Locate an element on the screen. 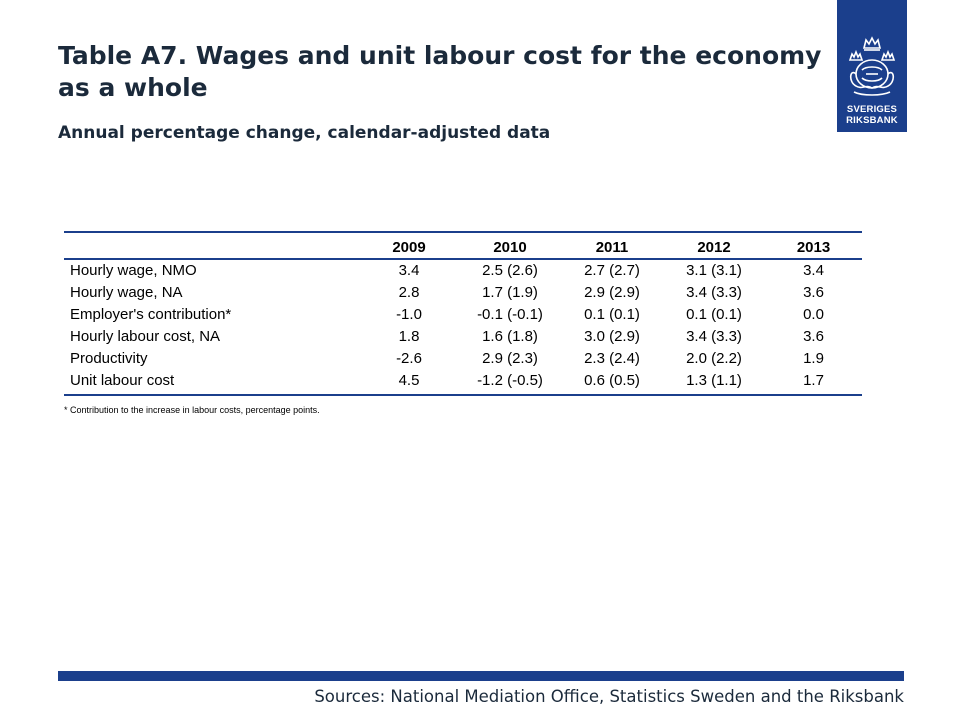 The width and height of the screenshot is (960, 720). table-cell: 1.6 (1.8) is located at coordinates (510, 336).